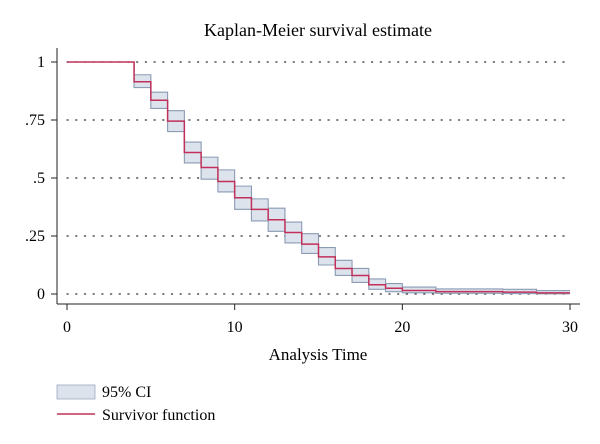 Image resolution: width=600 pixels, height=444 pixels. What do you see at coordinates (126, 392) in the screenshot?
I see `legend-label-ci: 95% CI` at bounding box center [126, 392].